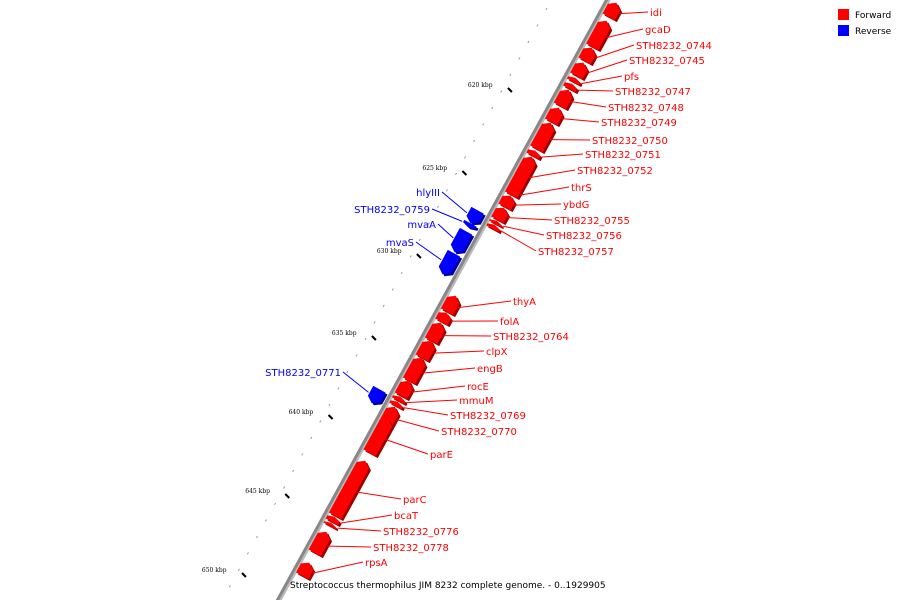  I want to click on scale-label: 630 kbp, so click(389, 251).